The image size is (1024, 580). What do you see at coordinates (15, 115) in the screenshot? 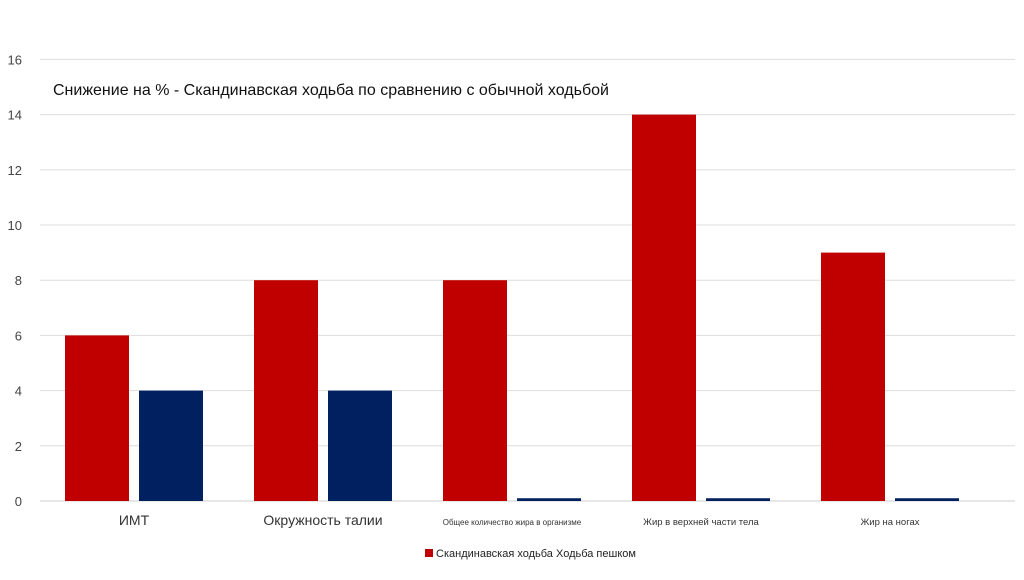
I see `y-tick-label: 14` at bounding box center [15, 115].